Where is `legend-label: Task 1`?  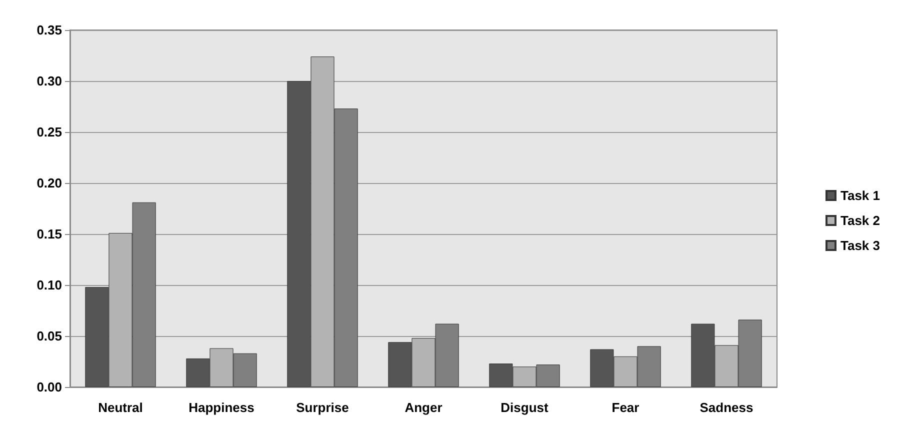 legend-label: Task 1 is located at coordinates (860, 195).